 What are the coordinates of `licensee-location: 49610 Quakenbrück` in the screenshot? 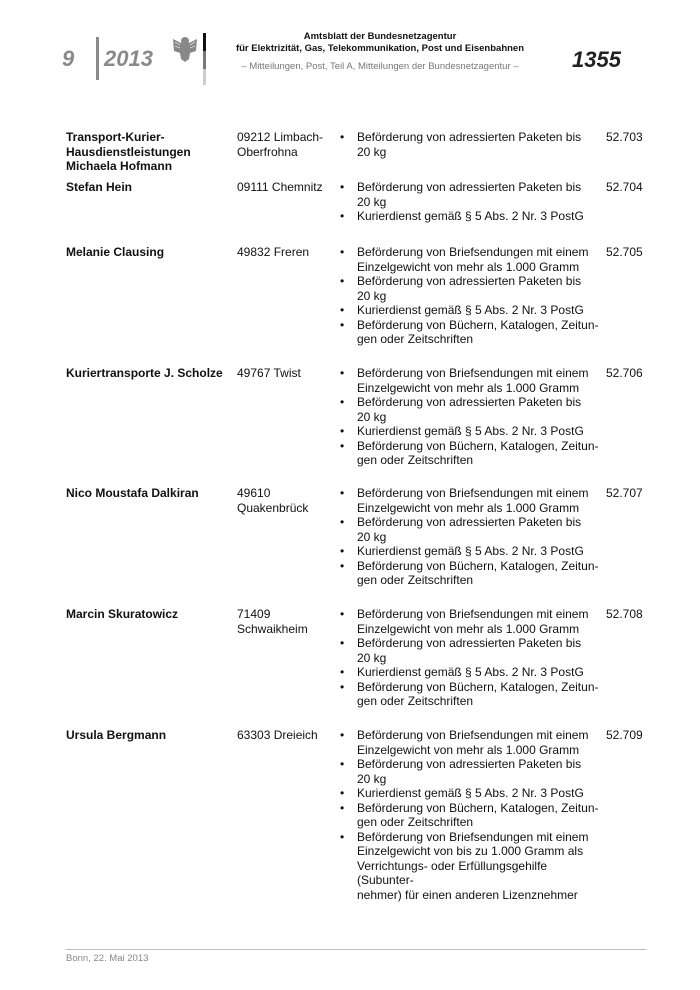 It's located at (273, 500).